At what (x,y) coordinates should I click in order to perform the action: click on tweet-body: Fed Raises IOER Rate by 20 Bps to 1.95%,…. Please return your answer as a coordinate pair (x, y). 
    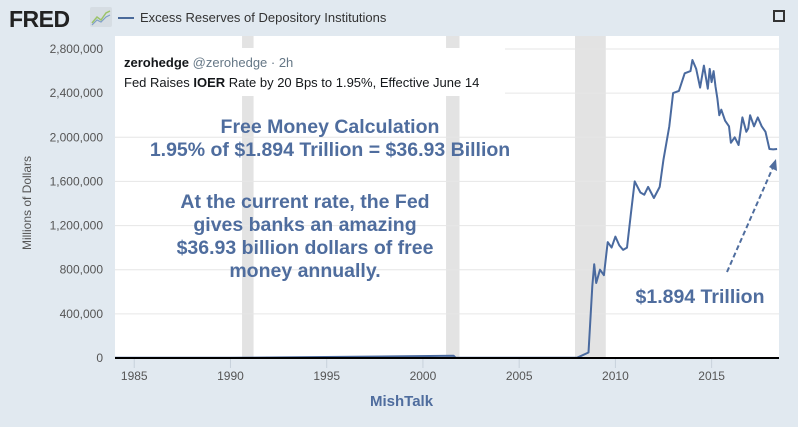
    Looking at the image, I should click on (301, 82).